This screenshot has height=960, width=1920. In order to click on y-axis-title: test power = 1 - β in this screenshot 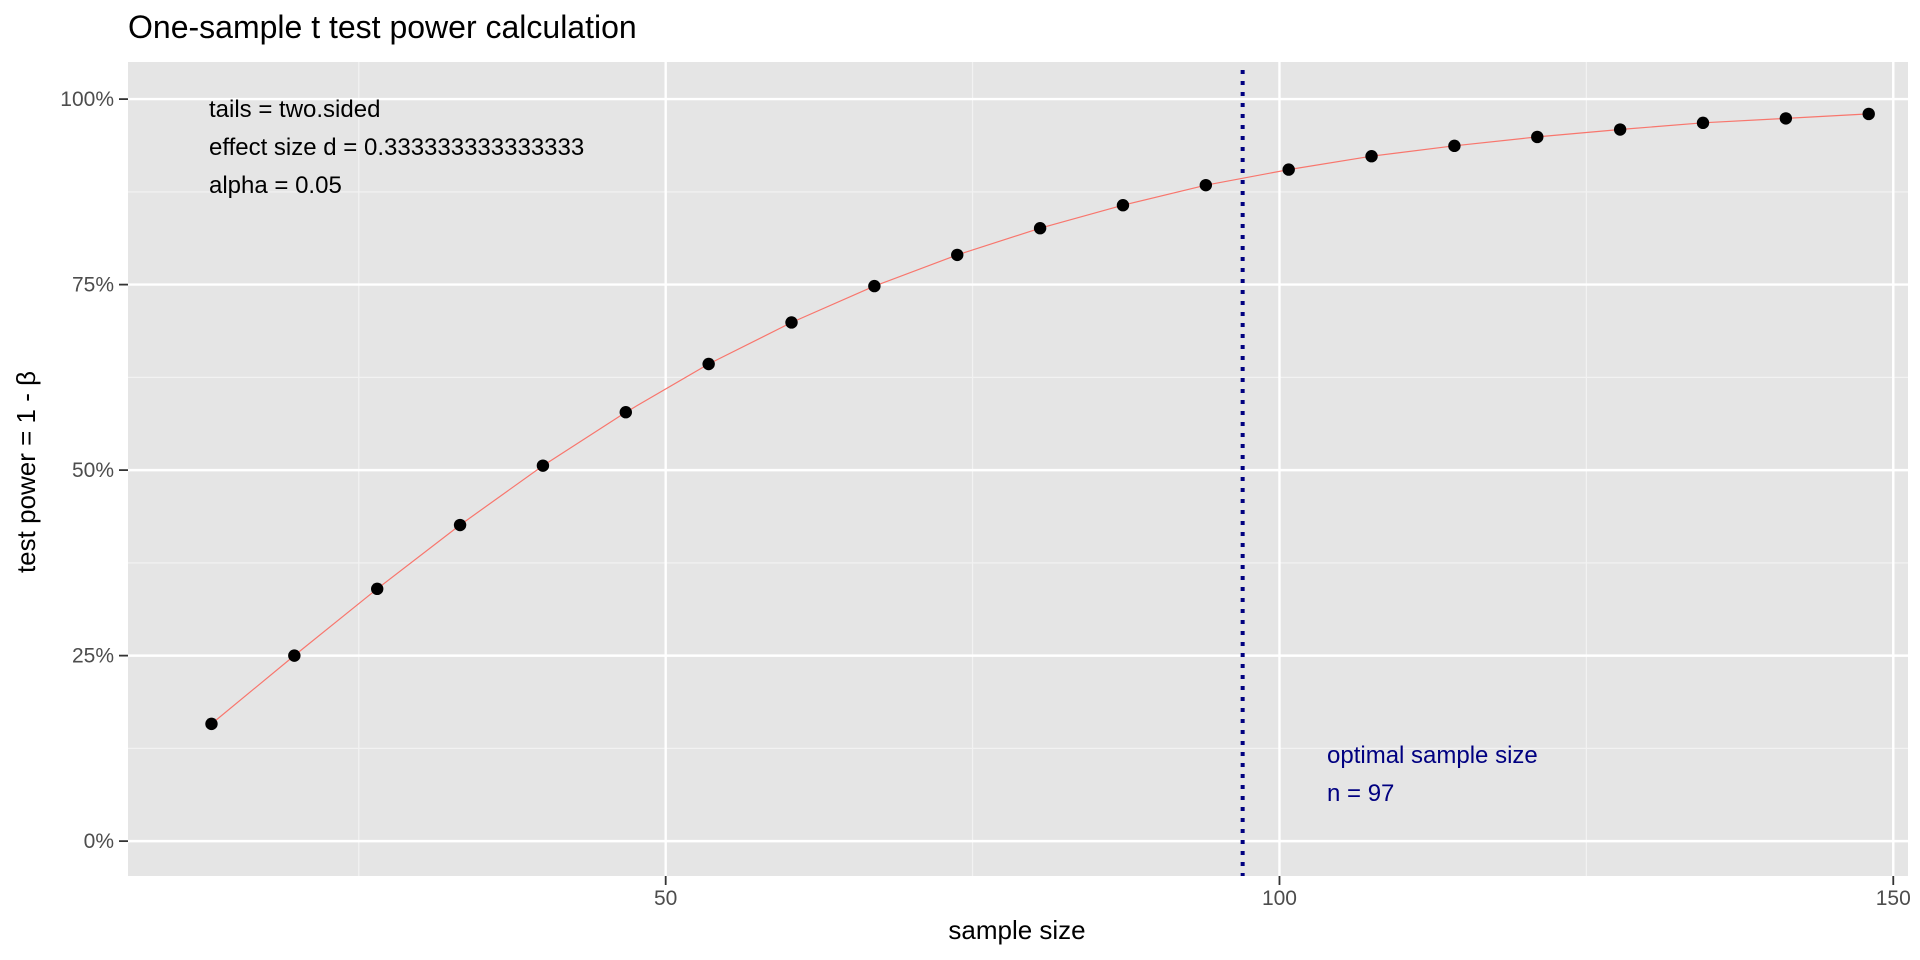, I will do `click(26, 472)`.